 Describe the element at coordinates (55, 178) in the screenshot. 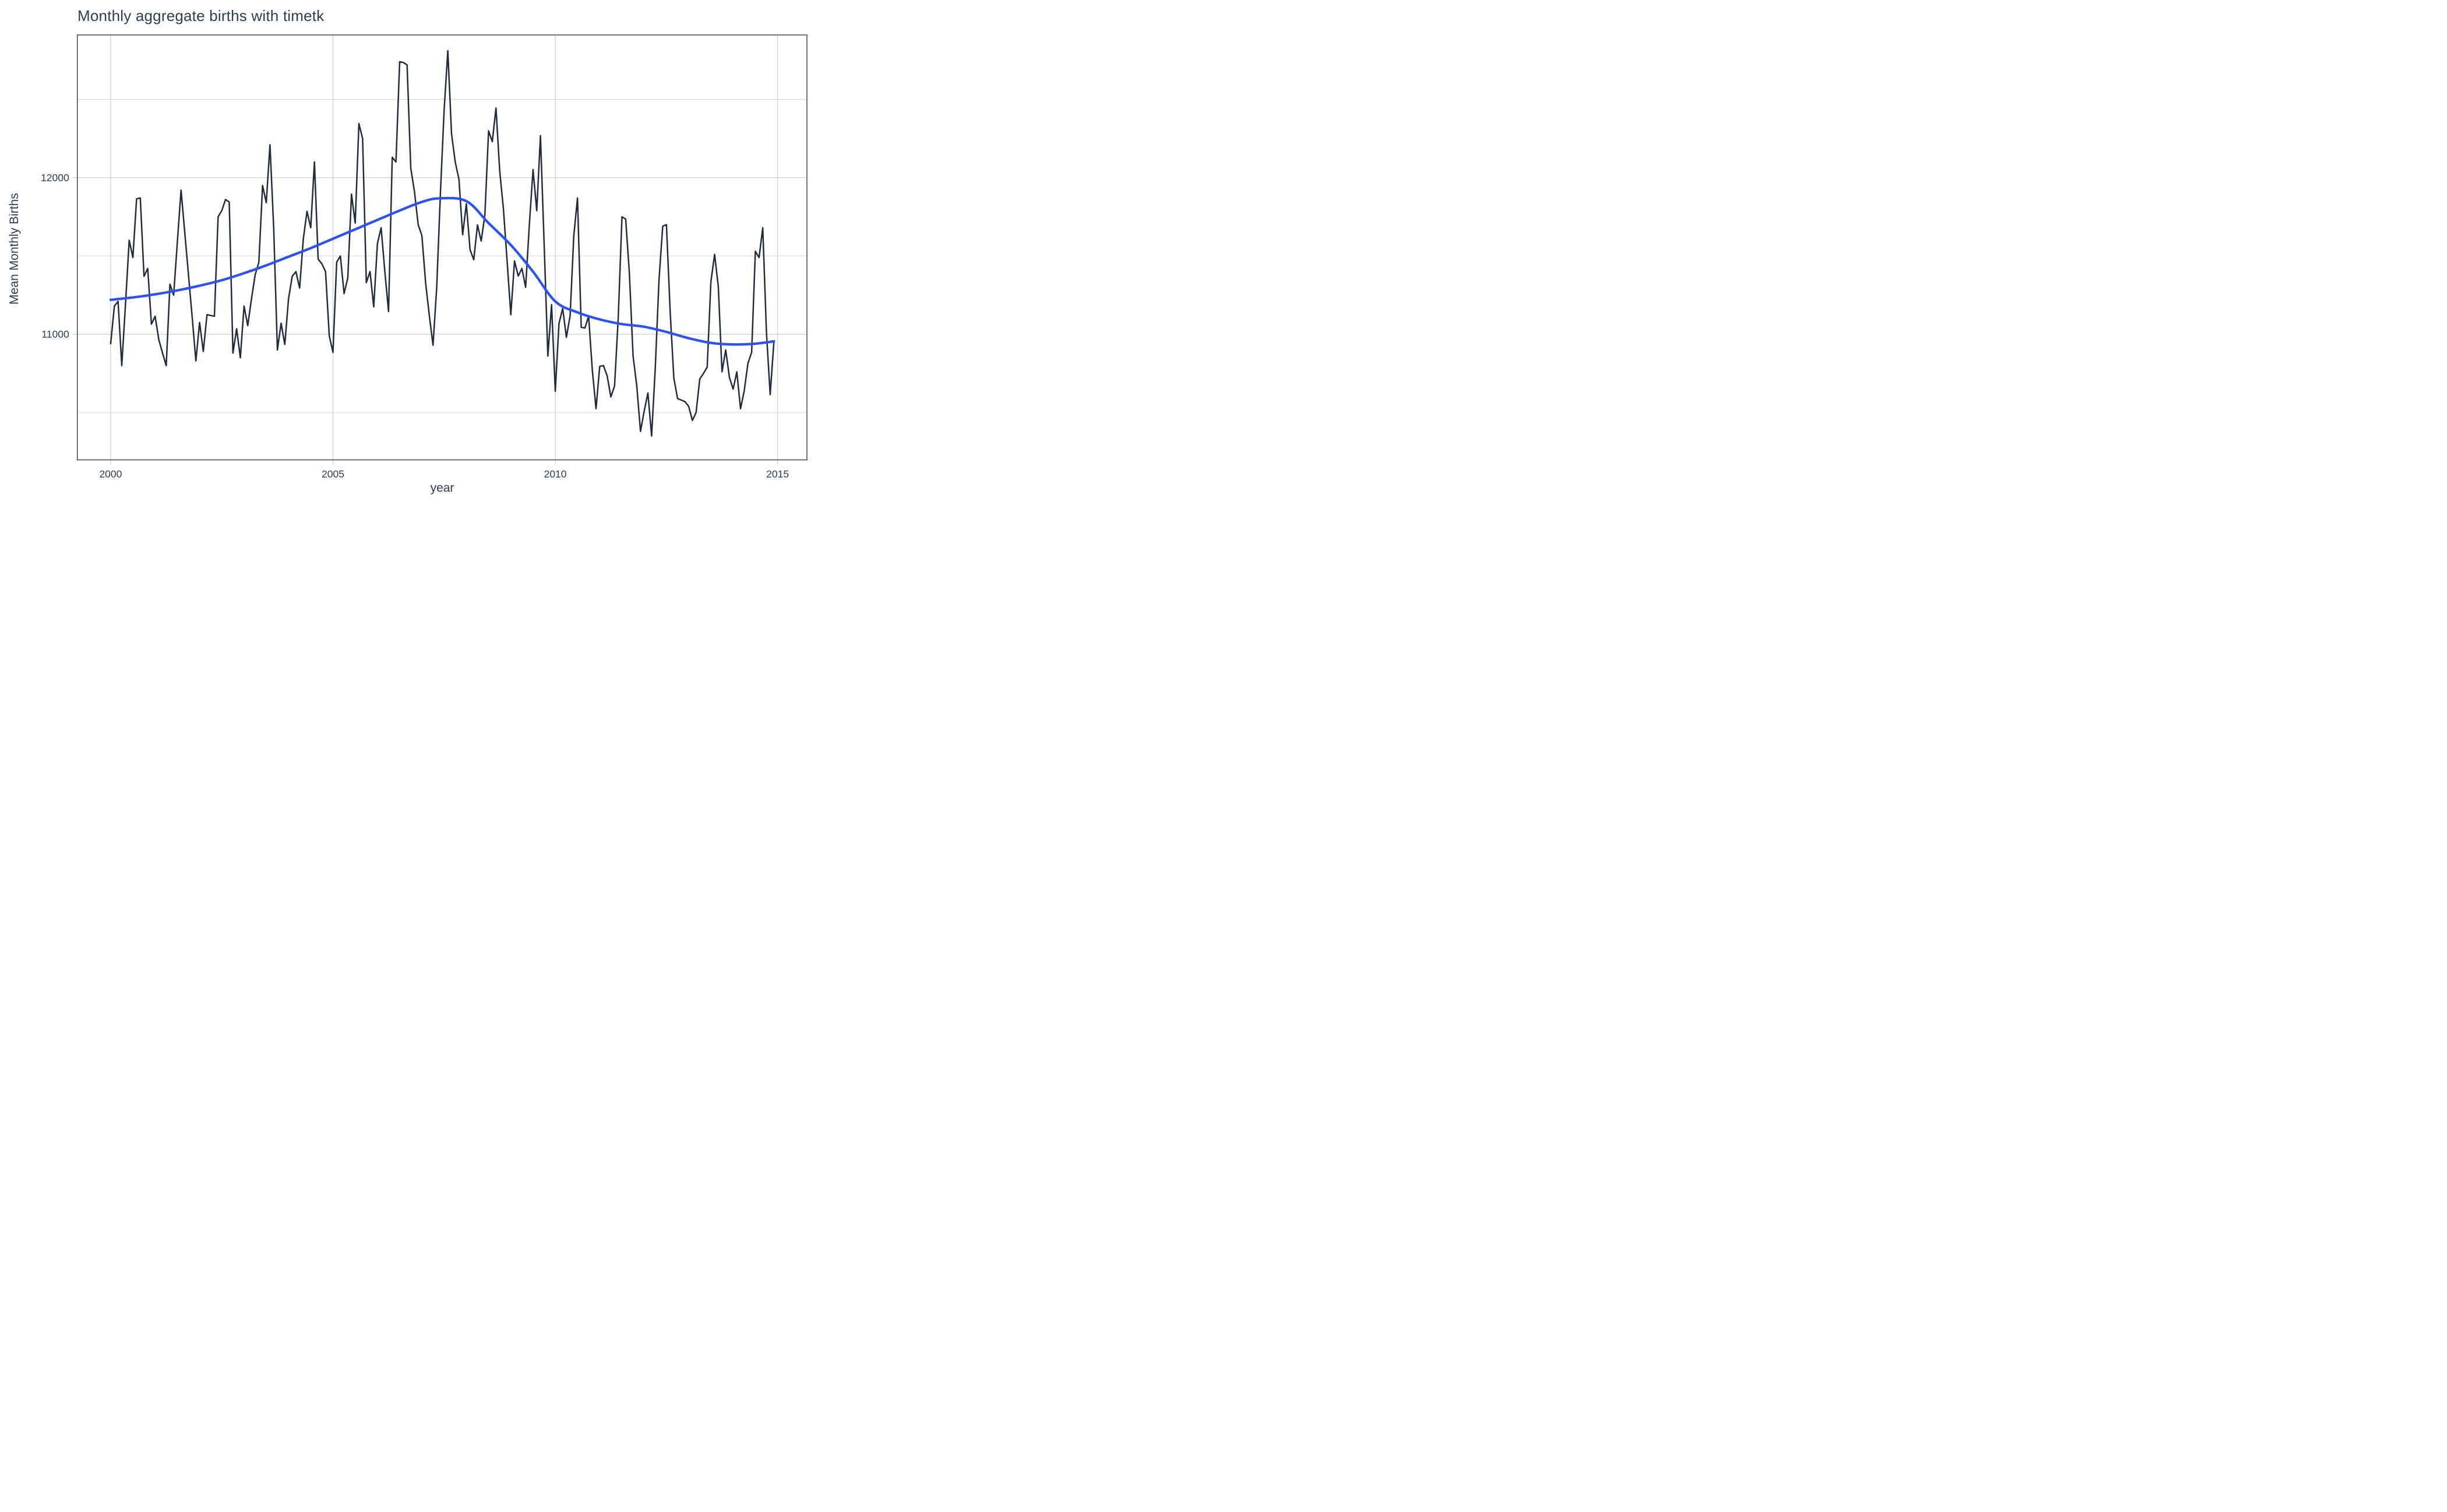

I see `y-tick-label: 12000` at that location.